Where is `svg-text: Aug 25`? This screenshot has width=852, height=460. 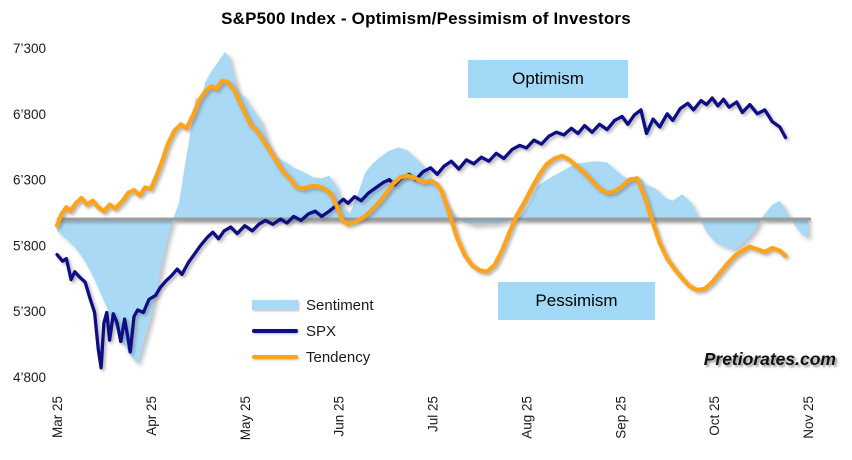 svg-text: Aug 25 is located at coordinates (526, 417).